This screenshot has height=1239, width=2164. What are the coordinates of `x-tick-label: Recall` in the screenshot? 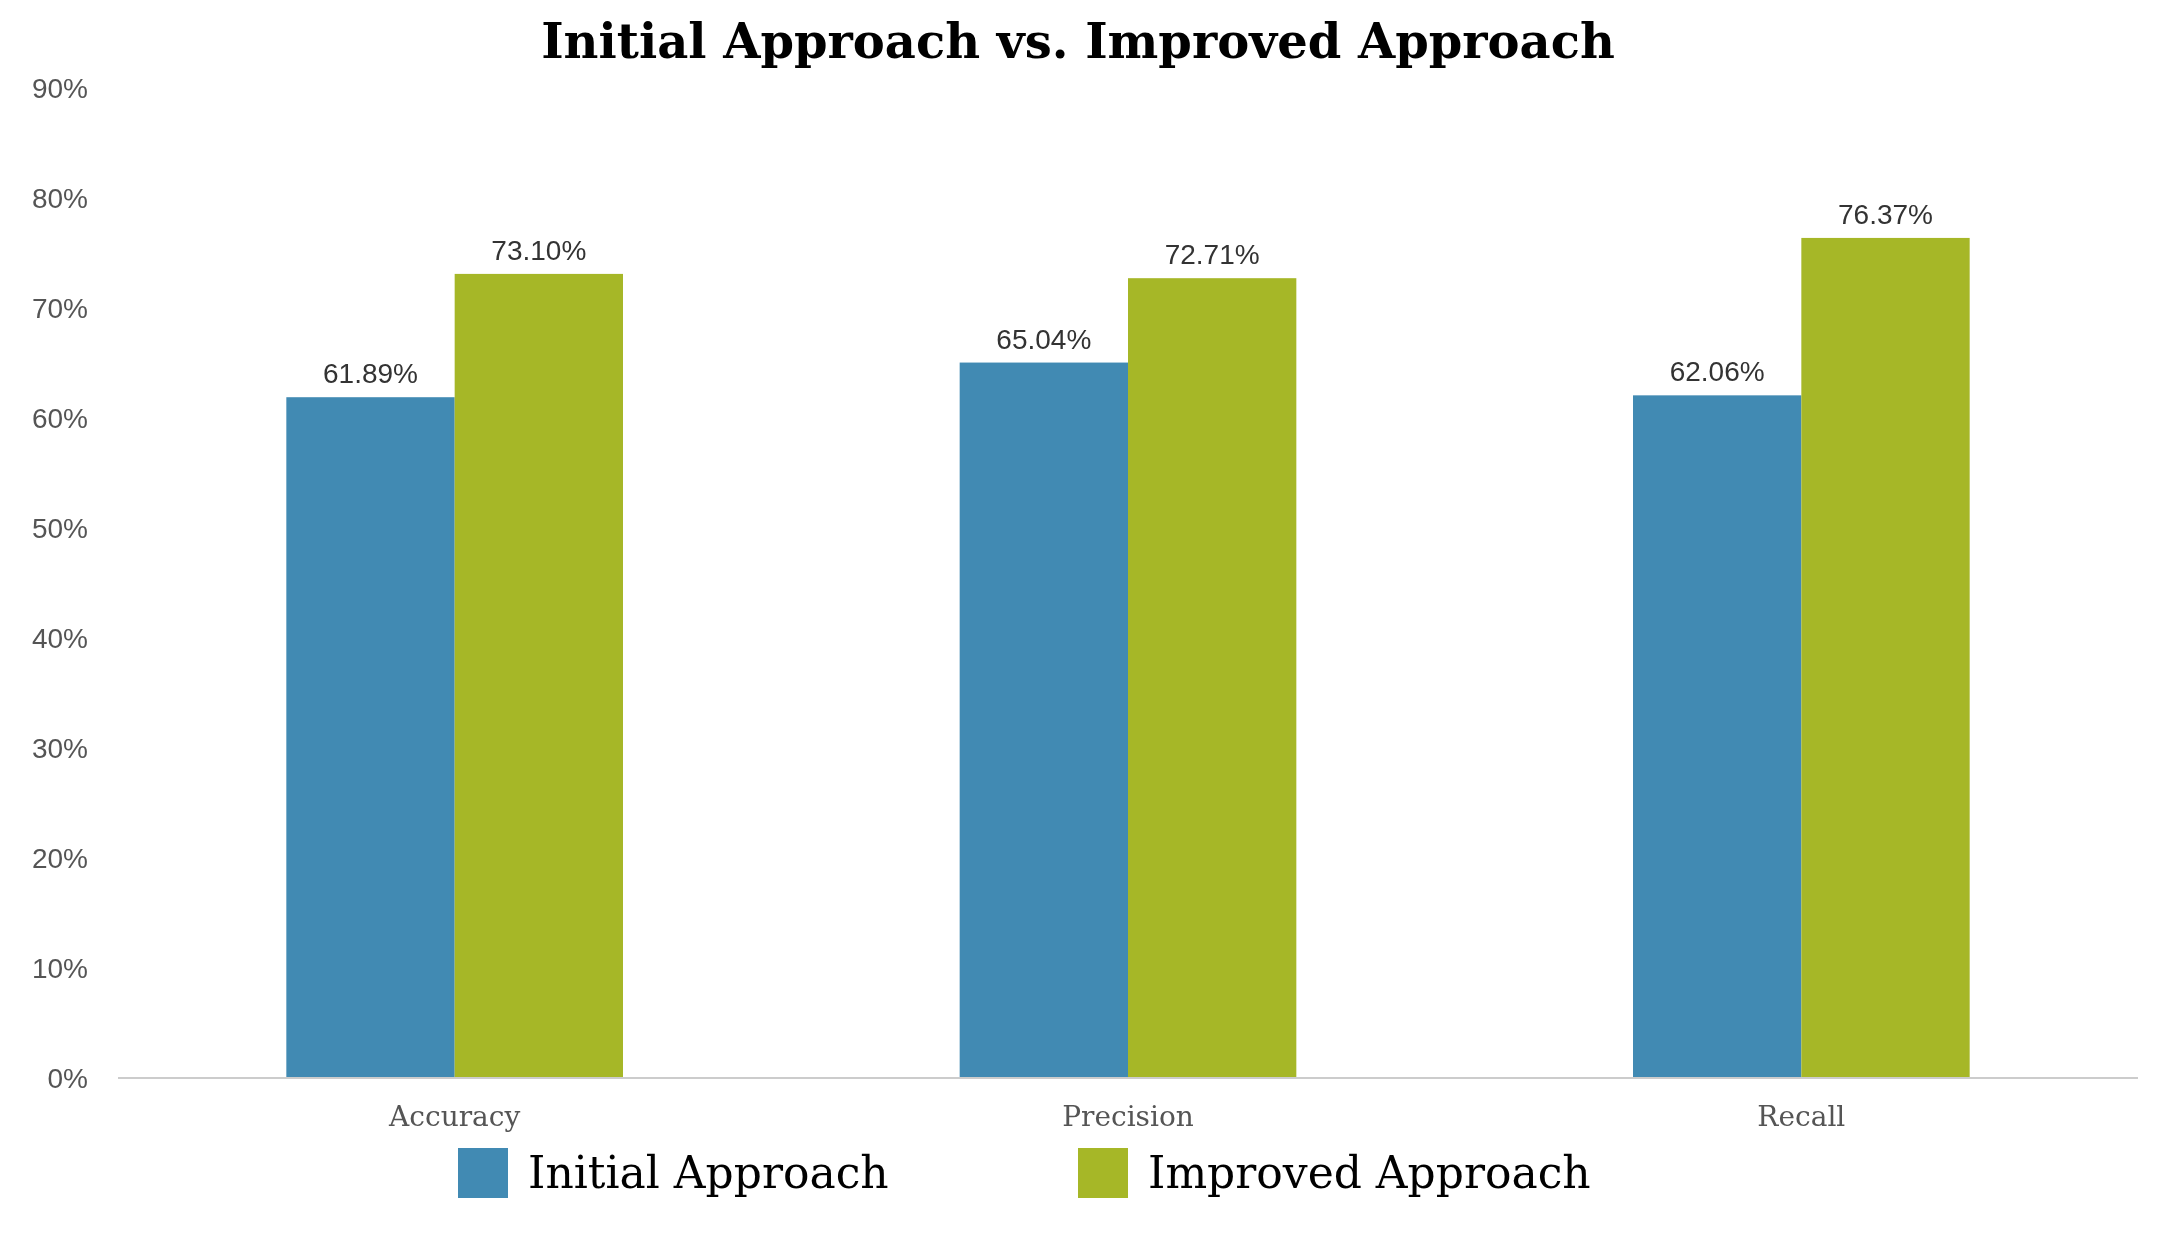 It's located at (1801, 1116).